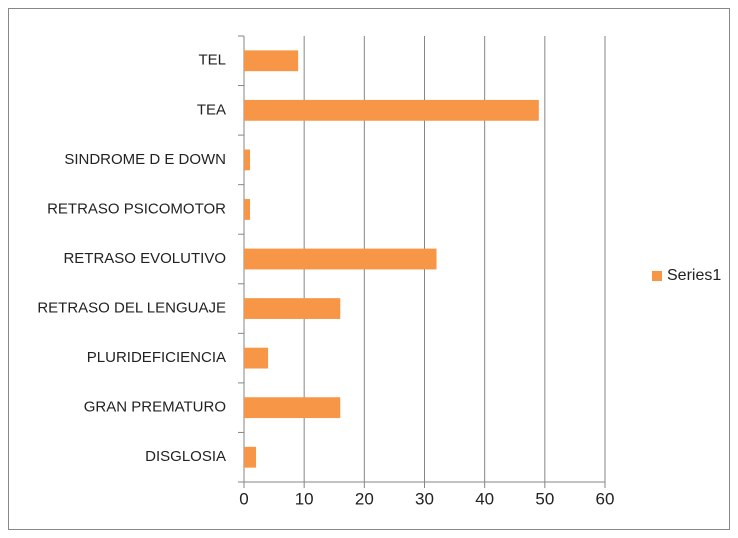 This screenshot has width=738, height=538. What do you see at coordinates (544, 498) in the screenshot?
I see `x-tick-label: 50` at bounding box center [544, 498].